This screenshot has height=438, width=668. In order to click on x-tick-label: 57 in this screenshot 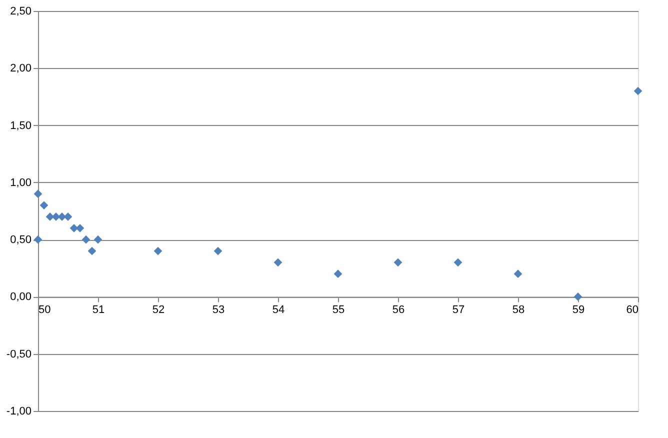, I will do `click(458, 310)`.